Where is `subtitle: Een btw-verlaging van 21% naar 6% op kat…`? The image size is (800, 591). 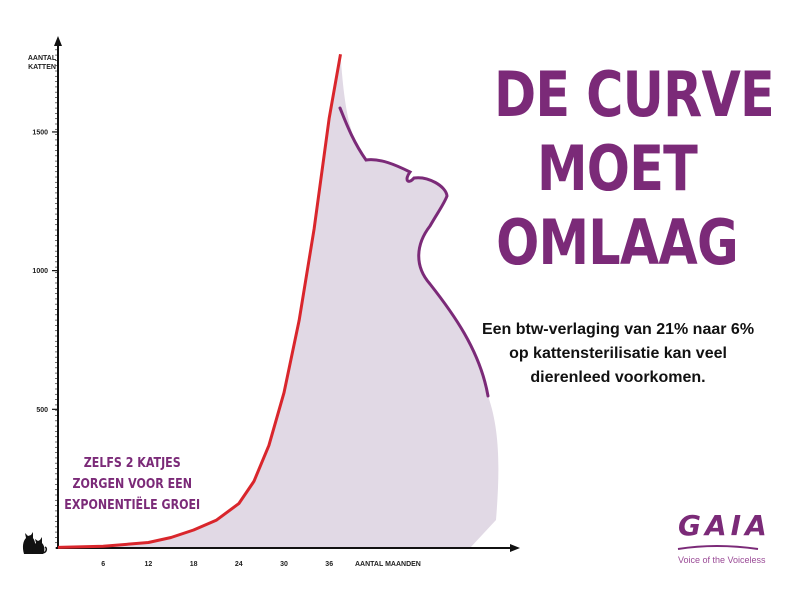
subtitle: Een btw-verlaging van 21% naar 6% op kat… is located at coordinates (618, 354).